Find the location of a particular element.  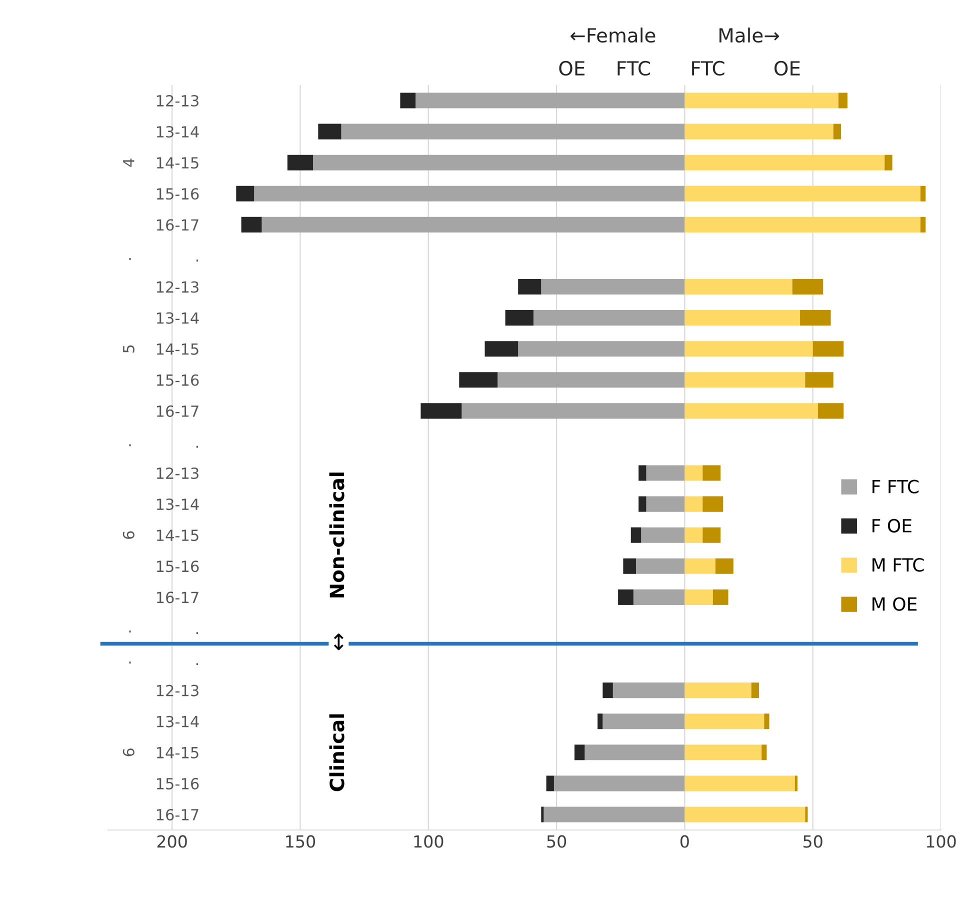

x-tick-label: 100 is located at coordinates (941, 841).